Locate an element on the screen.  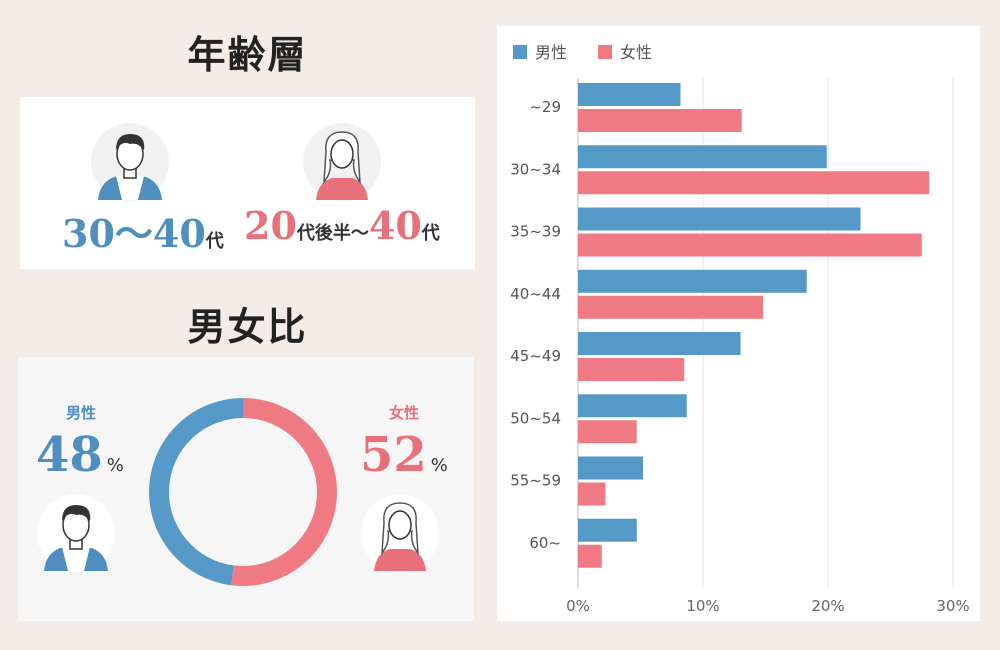
male-age-from: 30 is located at coordinates (88, 233).